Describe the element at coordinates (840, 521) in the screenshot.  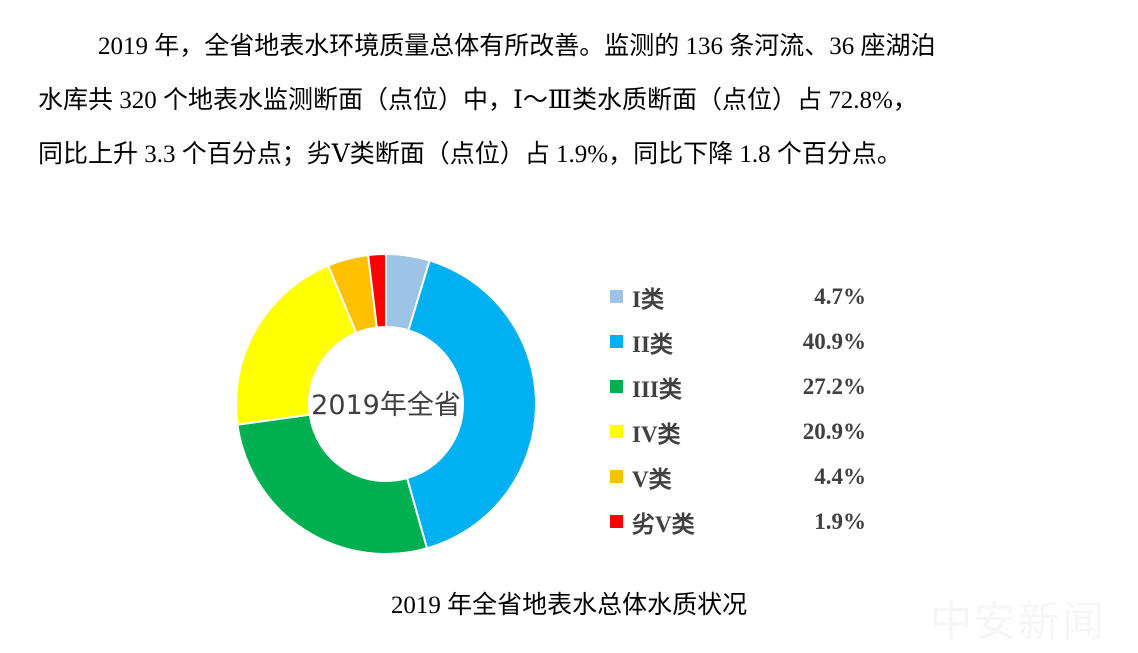
I see `legend-value: 1.9%` at that location.